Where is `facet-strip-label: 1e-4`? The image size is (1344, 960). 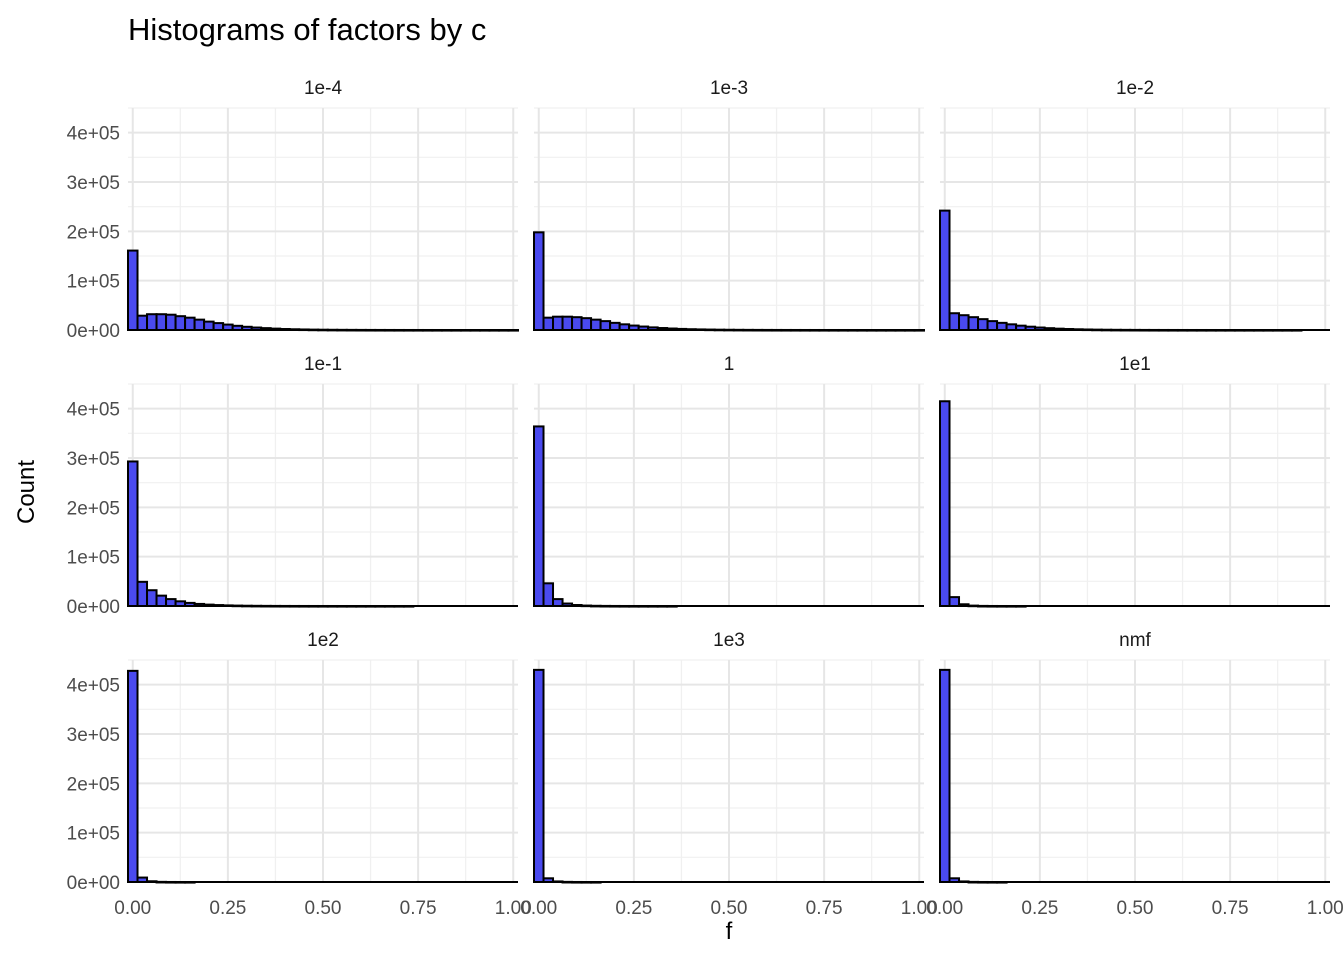
facet-strip-label: 1e-4 is located at coordinates (323, 88).